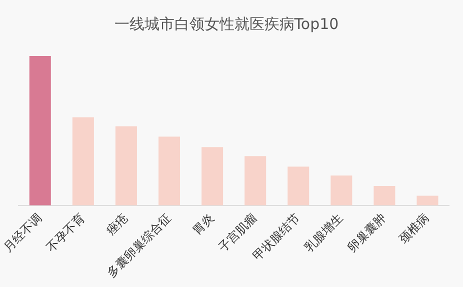 The width and height of the screenshot is (463, 287). Describe the element at coordinates (117, 224) in the screenshot. I see `x-tick-label: 痤疮` at that location.